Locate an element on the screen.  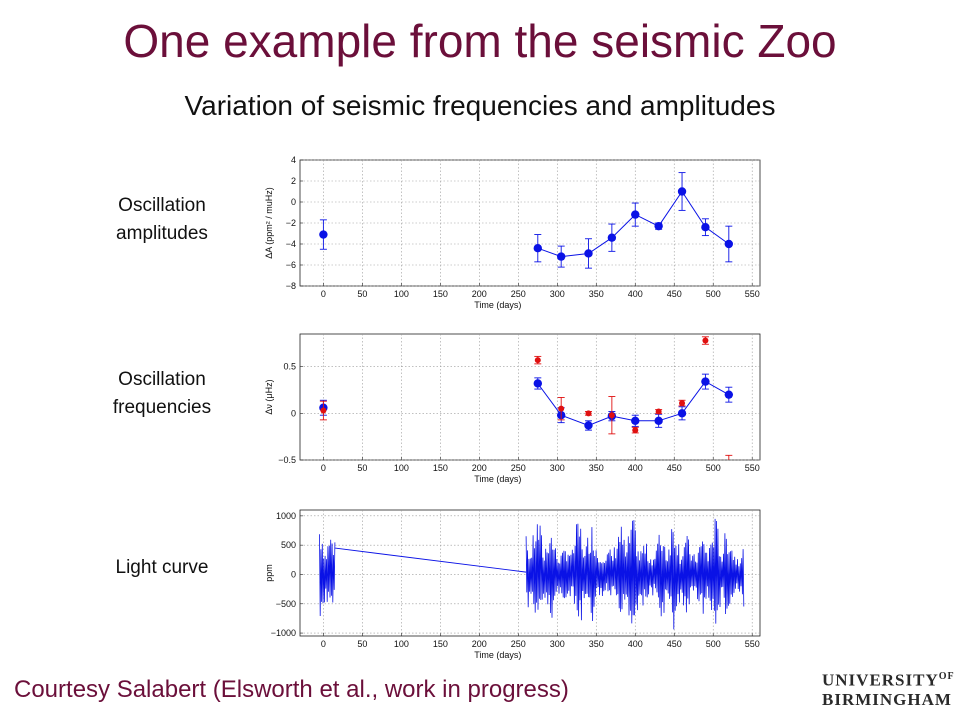
y-tick-label: 500 is located at coordinates (288, 545).